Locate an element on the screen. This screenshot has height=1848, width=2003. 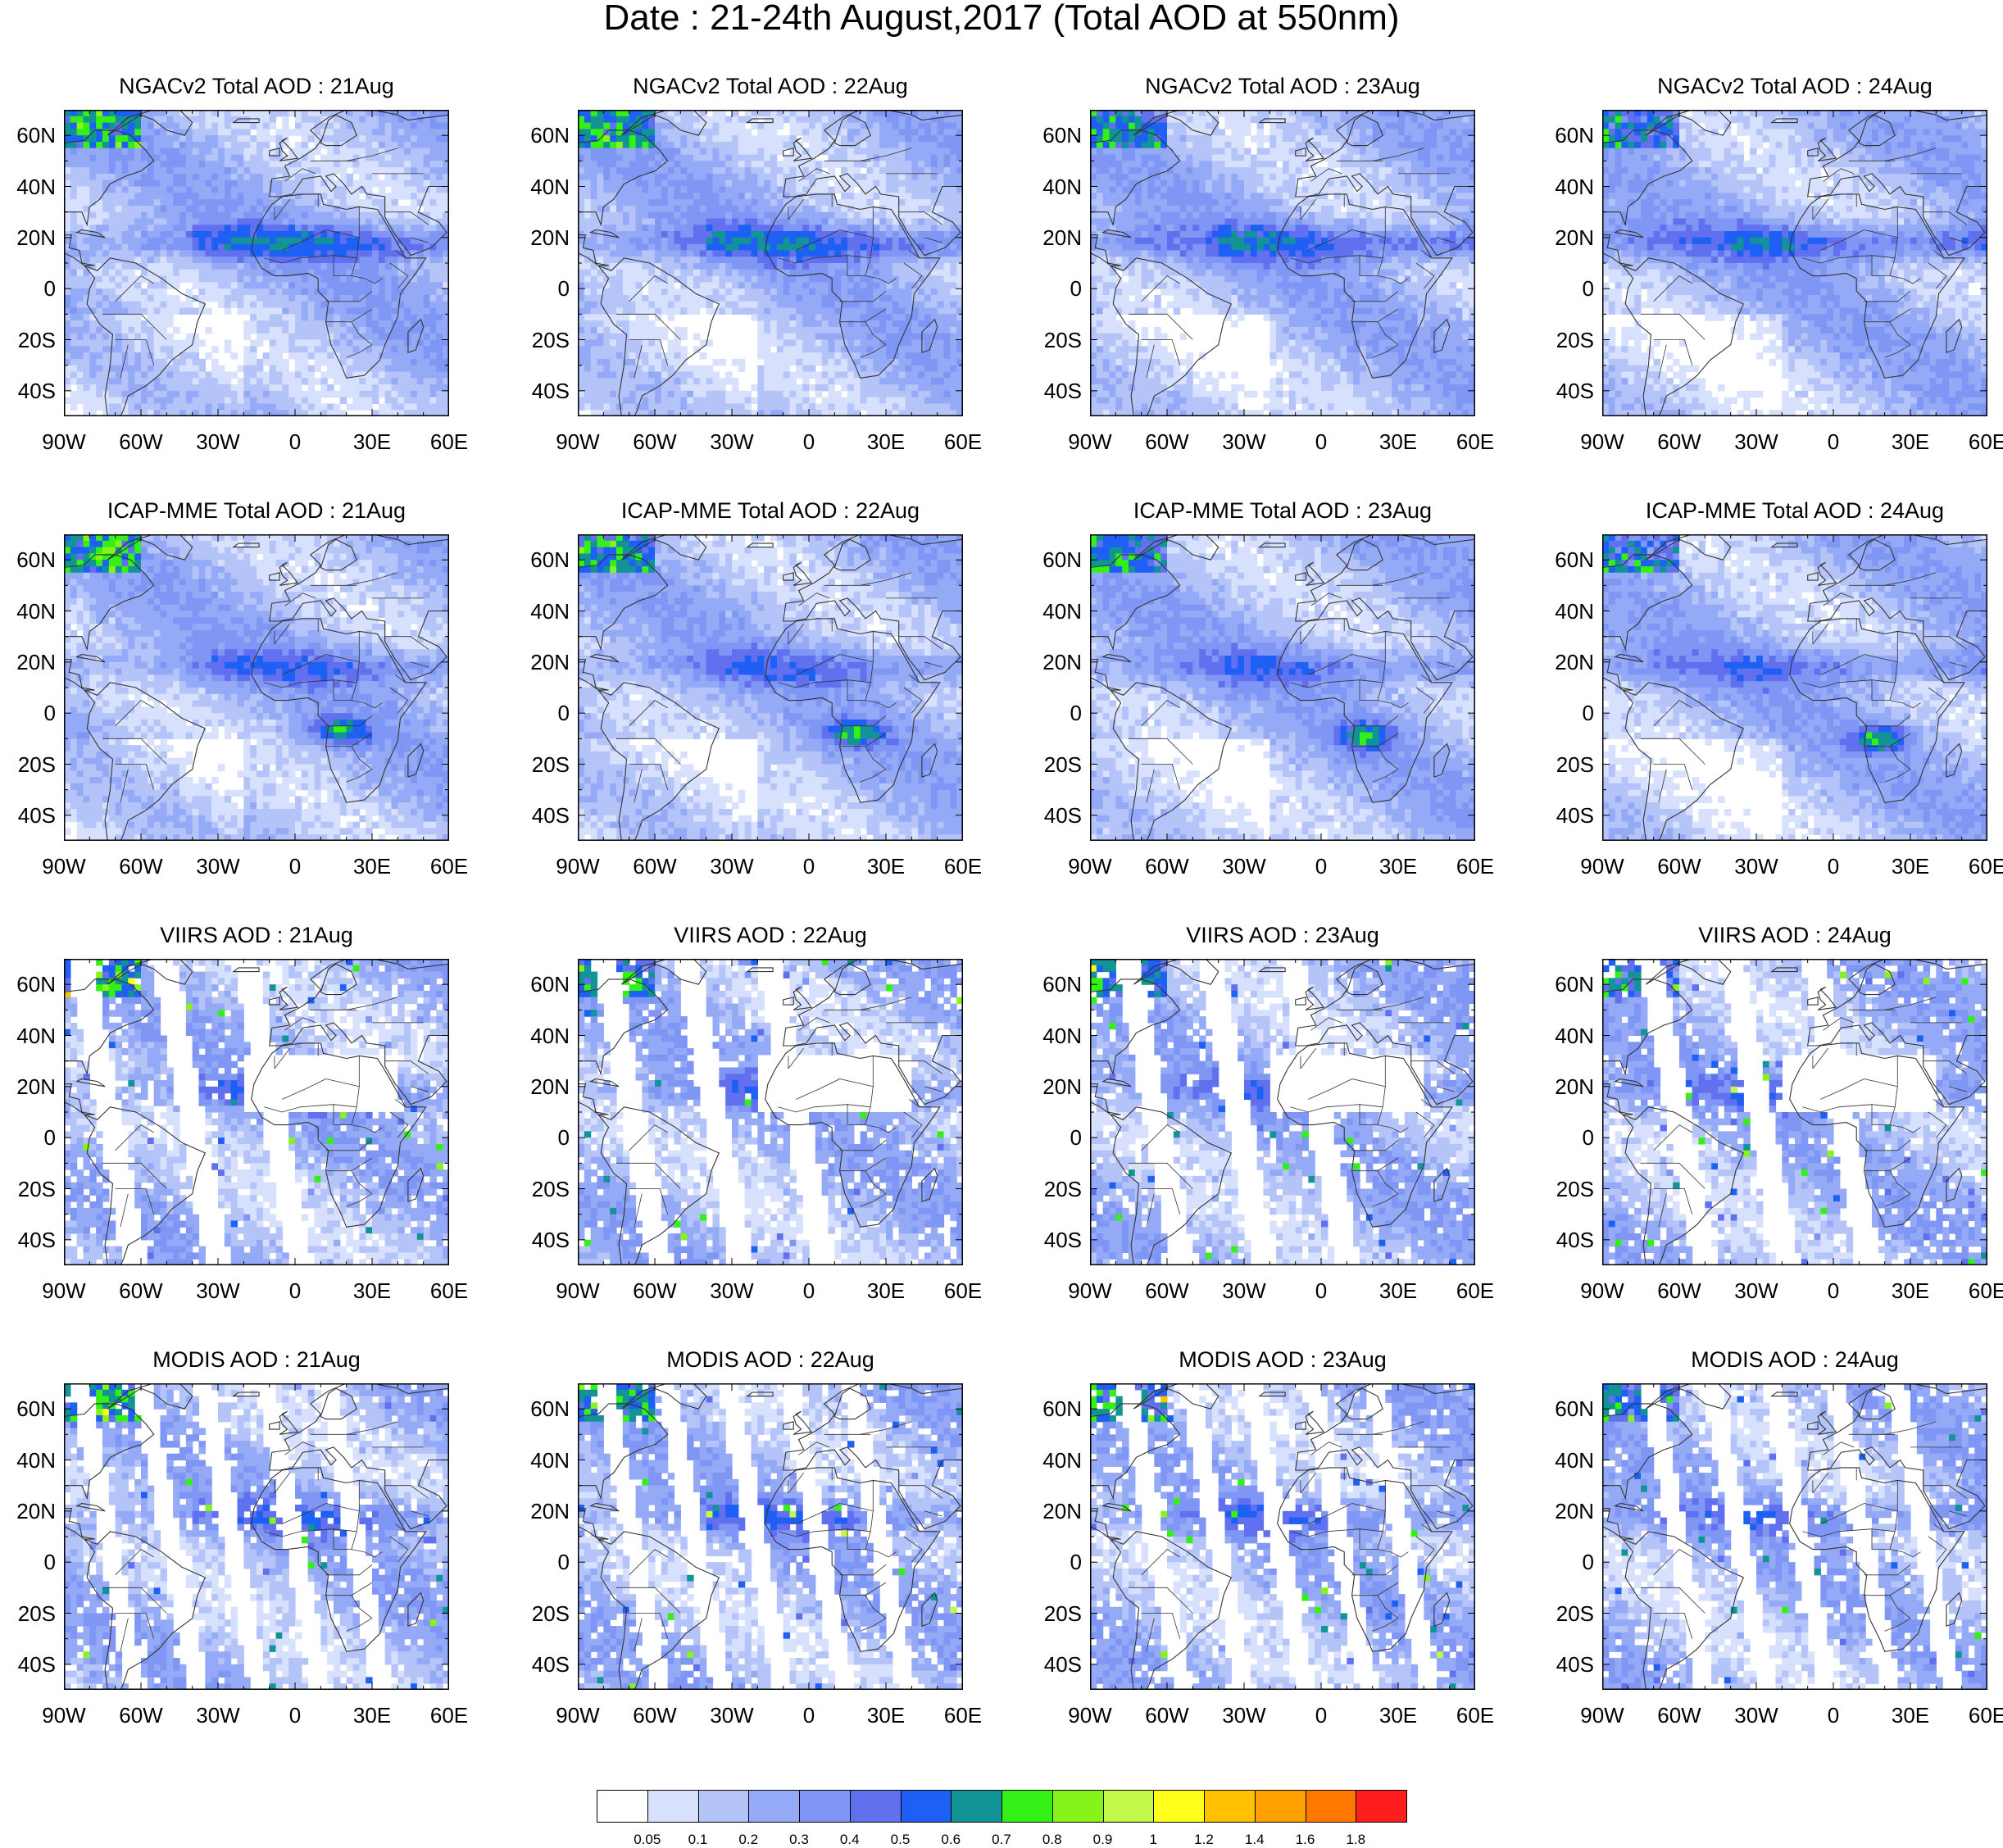
colorbar-label: 1.8 is located at coordinates (1355, 1840).